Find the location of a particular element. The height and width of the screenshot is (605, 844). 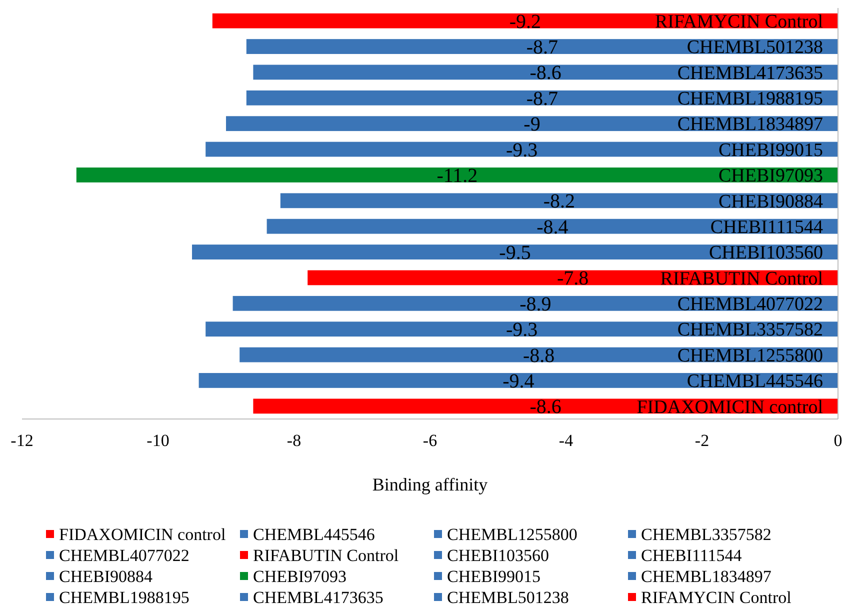

x-axis-title: Binding affinity is located at coordinates (430, 484).